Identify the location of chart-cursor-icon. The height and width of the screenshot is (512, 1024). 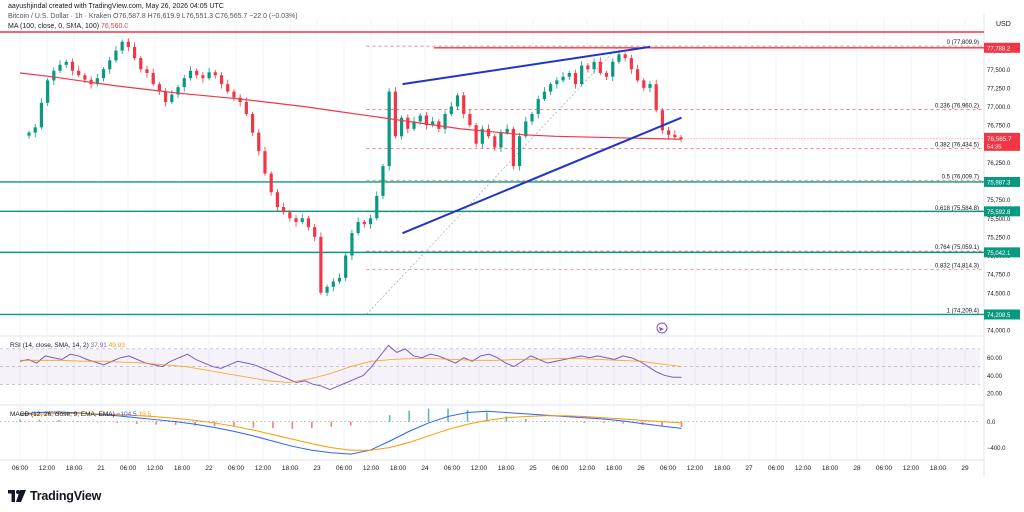
(662, 328).